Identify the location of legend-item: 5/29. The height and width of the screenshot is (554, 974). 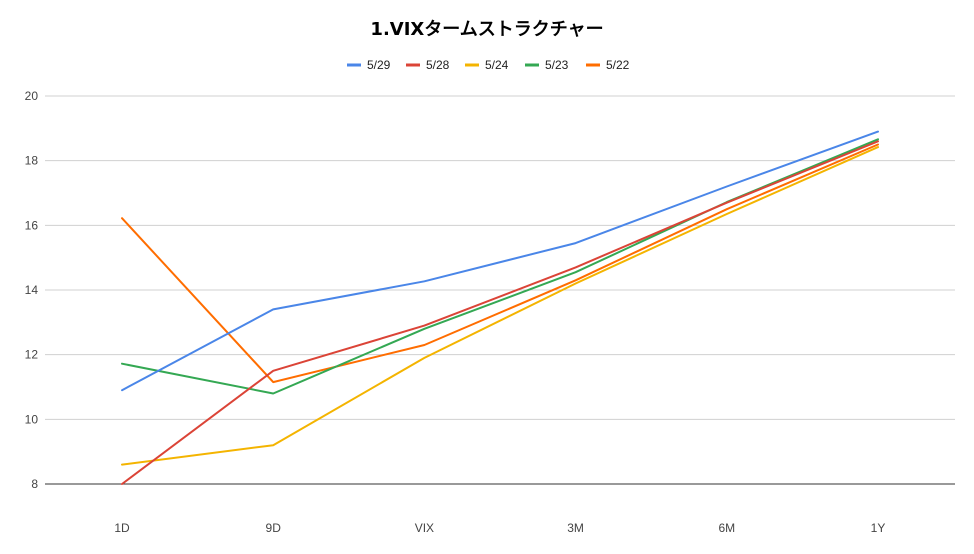
(369, 65).